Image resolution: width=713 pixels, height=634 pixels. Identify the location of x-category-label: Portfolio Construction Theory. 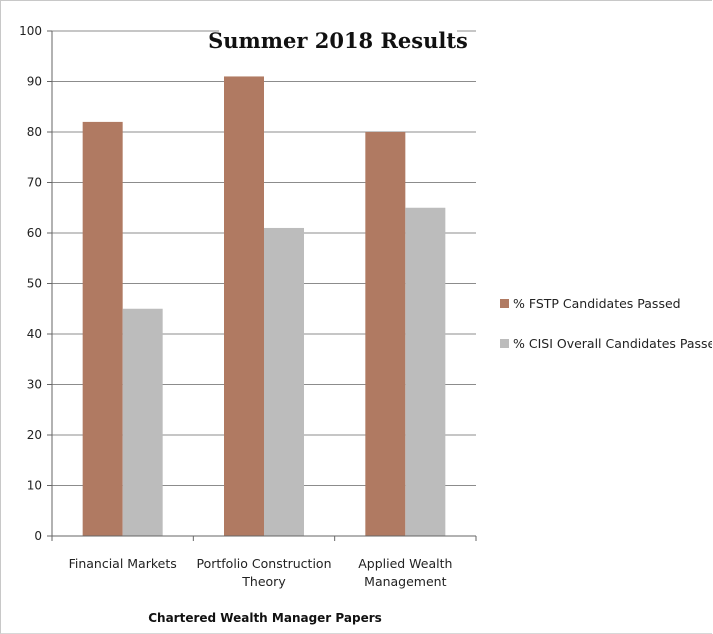
(264, 572).